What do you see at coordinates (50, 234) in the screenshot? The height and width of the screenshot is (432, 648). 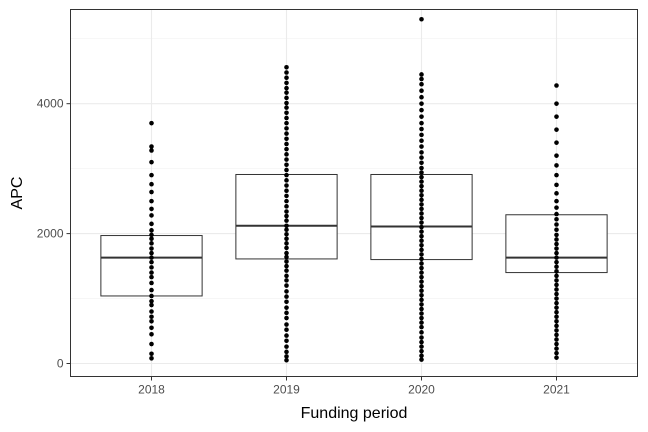 I see `y-tick-label: 2000` at bounding box center [50, 234].